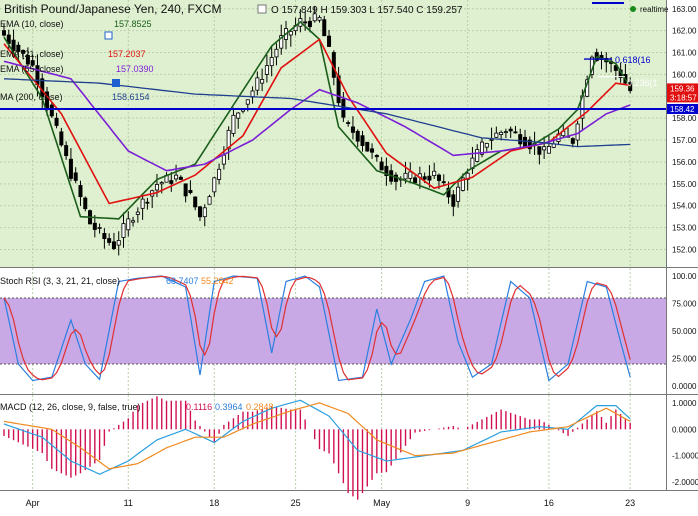 Image resolution: width=698 pixels, height=516 pixels. What do you see at coordinates (75, 97) in the screenshot?
I see `legend-ma200: MA (200, close) 158.6154` at bounding box center [75, 97].